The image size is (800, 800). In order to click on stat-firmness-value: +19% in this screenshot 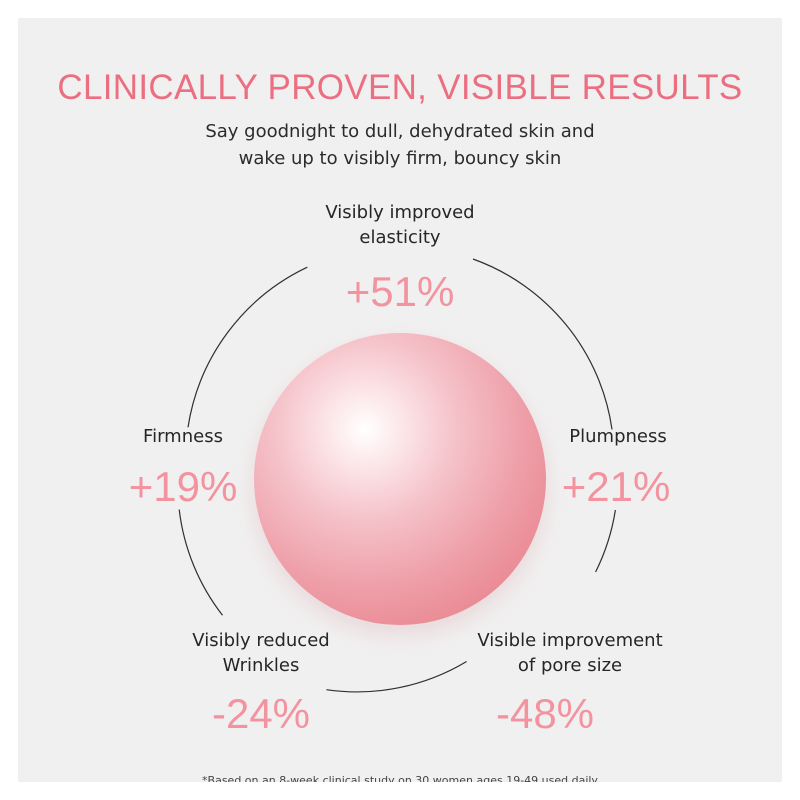, I will do `click(183, 486)`.